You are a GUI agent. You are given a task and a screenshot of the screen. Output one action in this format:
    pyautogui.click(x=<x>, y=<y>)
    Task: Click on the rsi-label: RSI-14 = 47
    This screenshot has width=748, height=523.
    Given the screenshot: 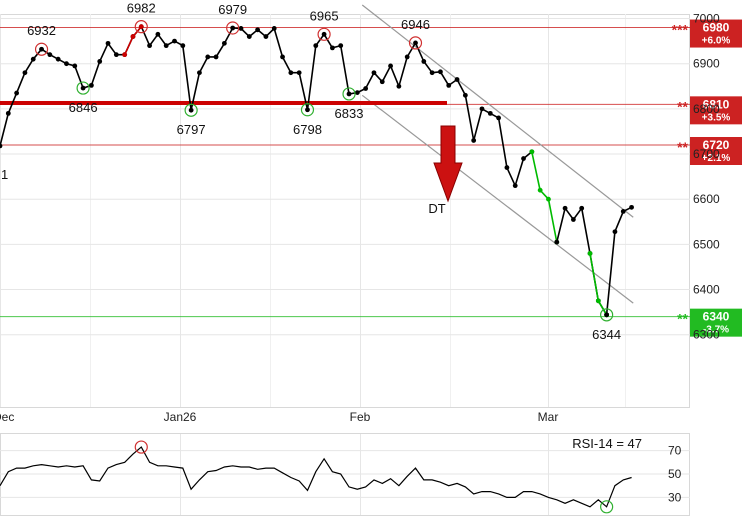 What is the action you would take?
    pyautogui.click(x=607, y=443)
    